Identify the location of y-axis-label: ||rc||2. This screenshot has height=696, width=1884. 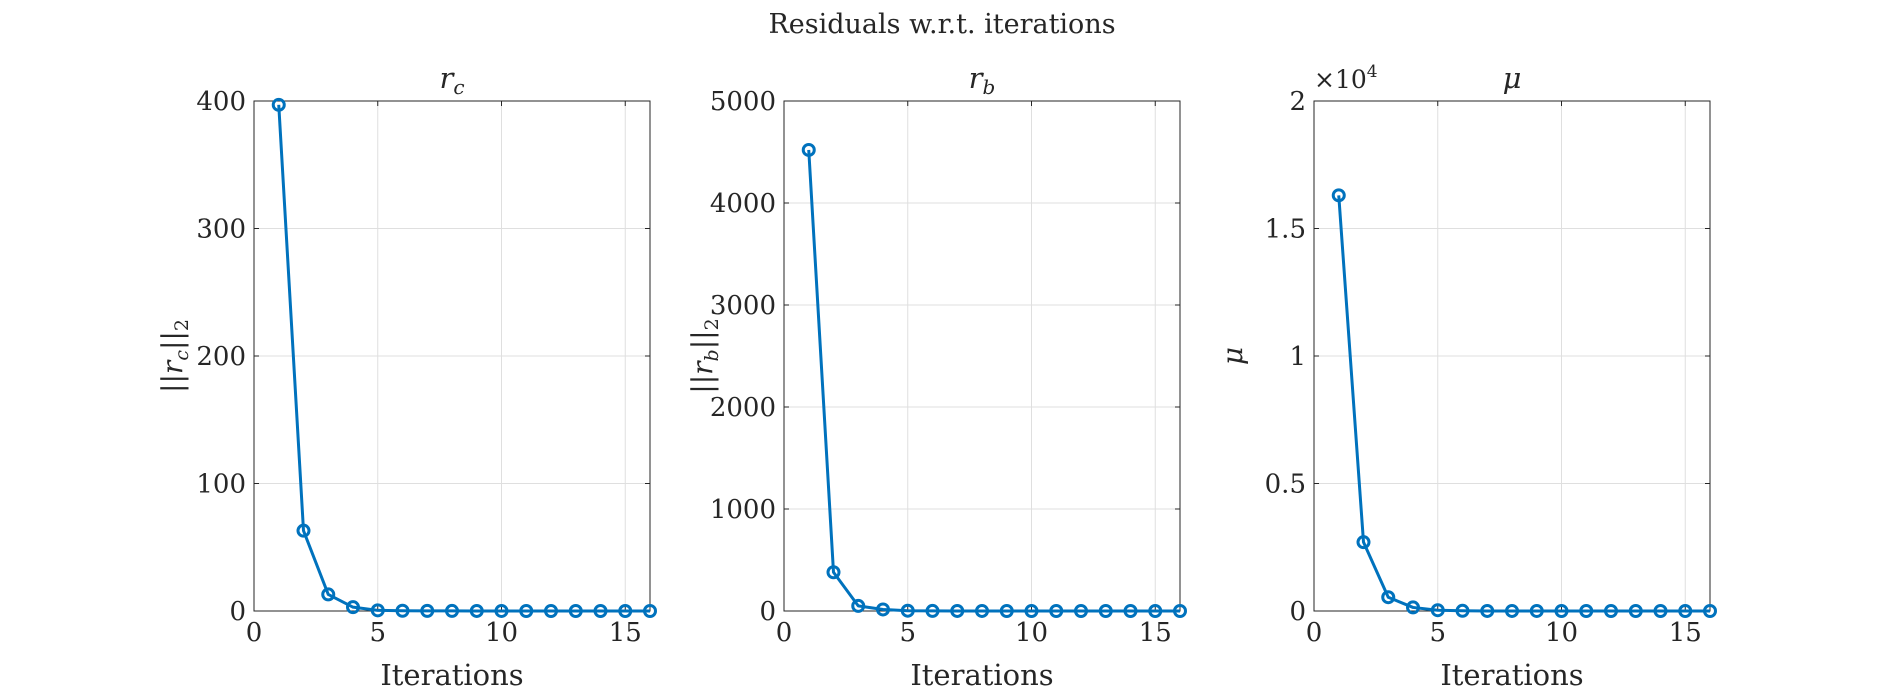
(174, 356).